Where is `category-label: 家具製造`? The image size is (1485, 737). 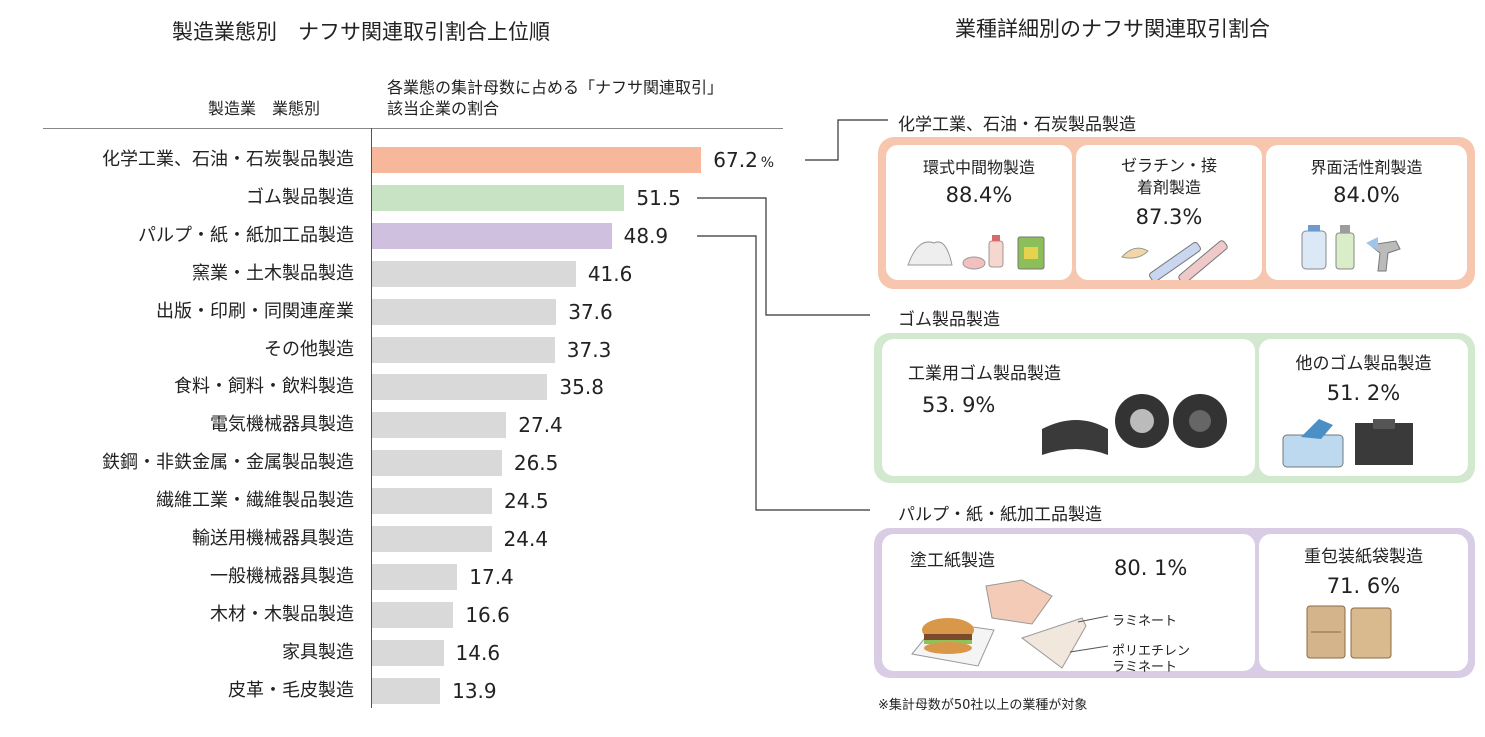 category-label: 家具製造 is located at coordinates (318, 652).